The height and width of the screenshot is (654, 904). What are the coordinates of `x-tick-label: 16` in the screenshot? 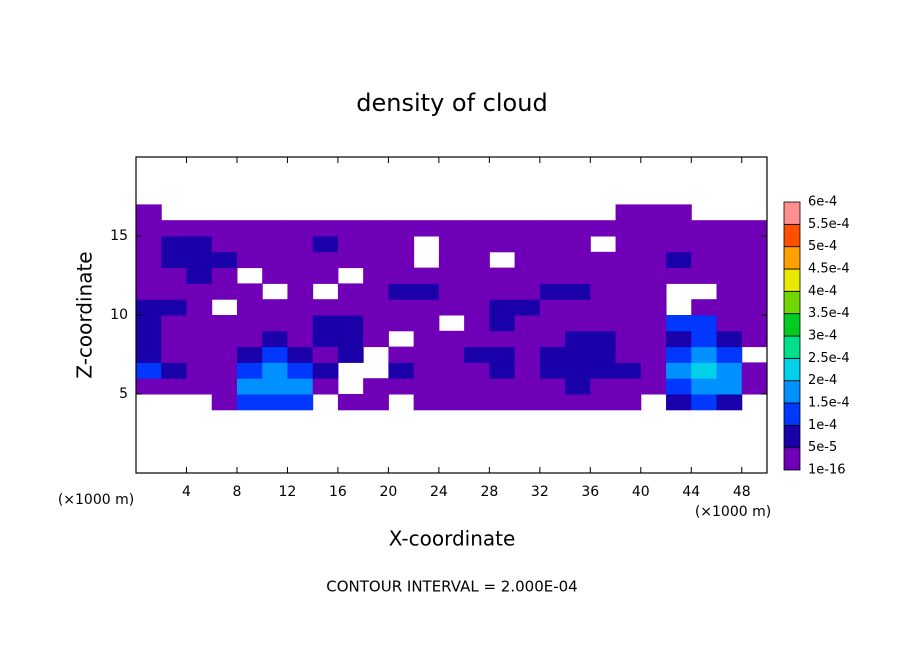 It's located at (338, 492).